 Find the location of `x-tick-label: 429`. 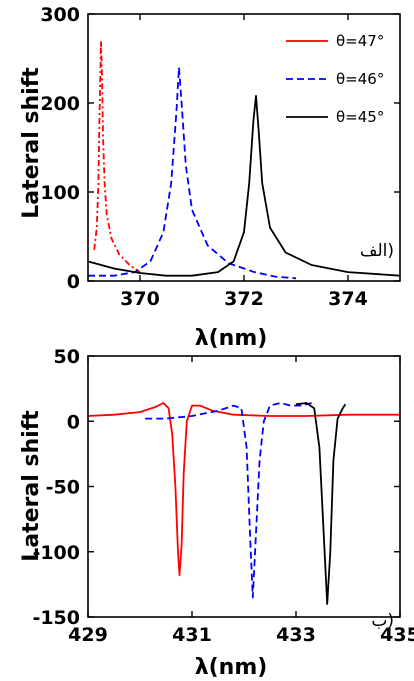

x-tick-label: 429 is located at coordinates (88, 635).